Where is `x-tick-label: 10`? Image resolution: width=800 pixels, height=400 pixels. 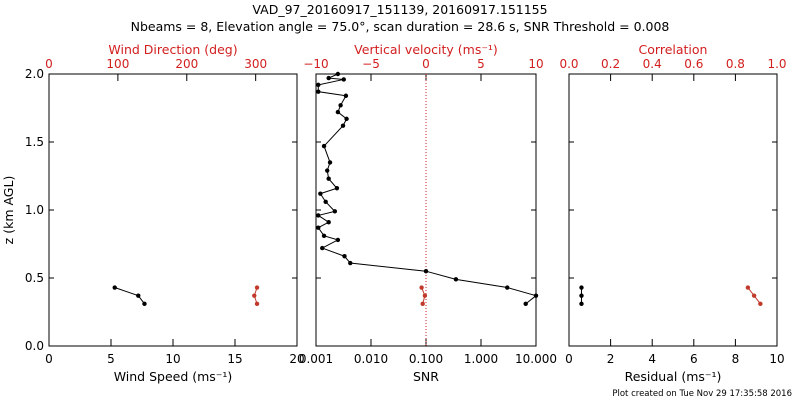 x-tick-label: 10 is located at coordinates (776, 359).